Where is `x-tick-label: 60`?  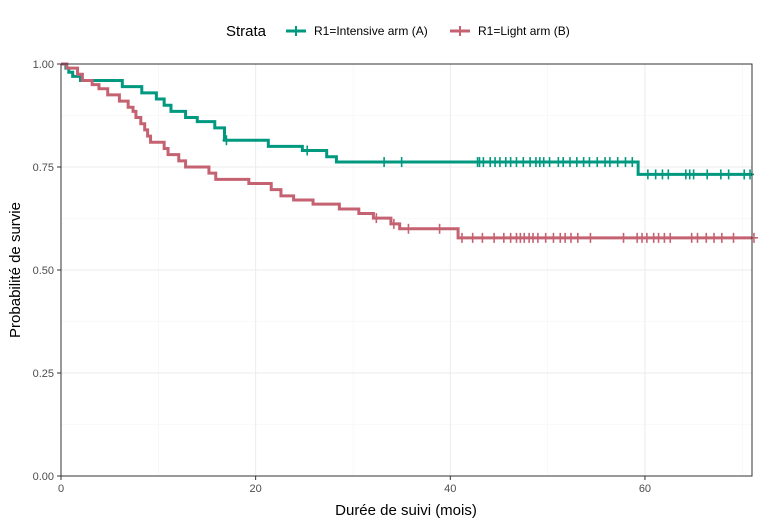
x-tick-label: 60 is located at coordinates (645, 489).